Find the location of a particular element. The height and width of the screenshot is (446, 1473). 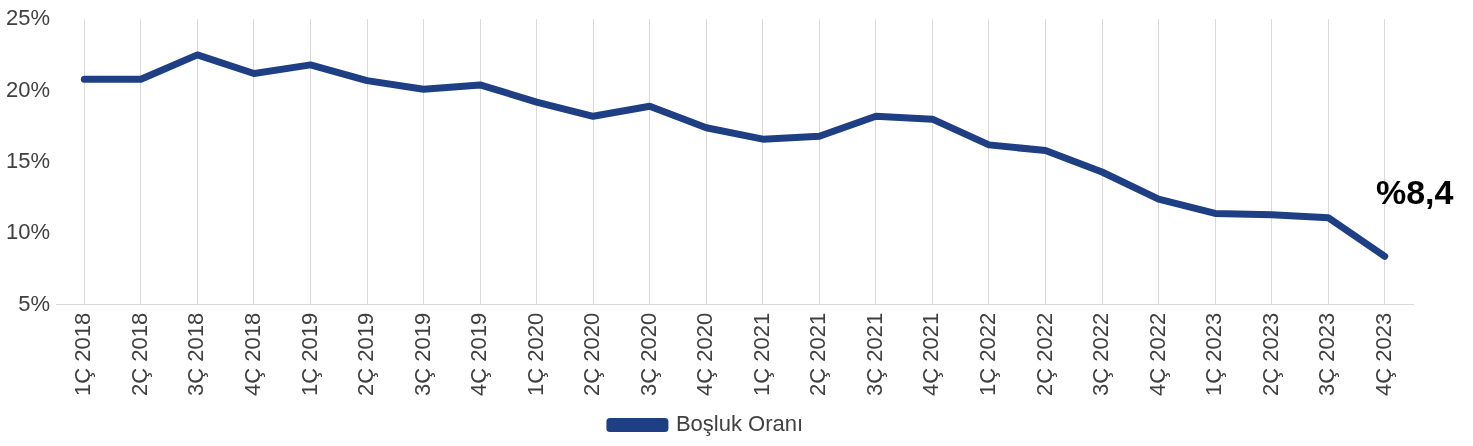

y-tick-label: 10% is located at coordinates (28, 232).